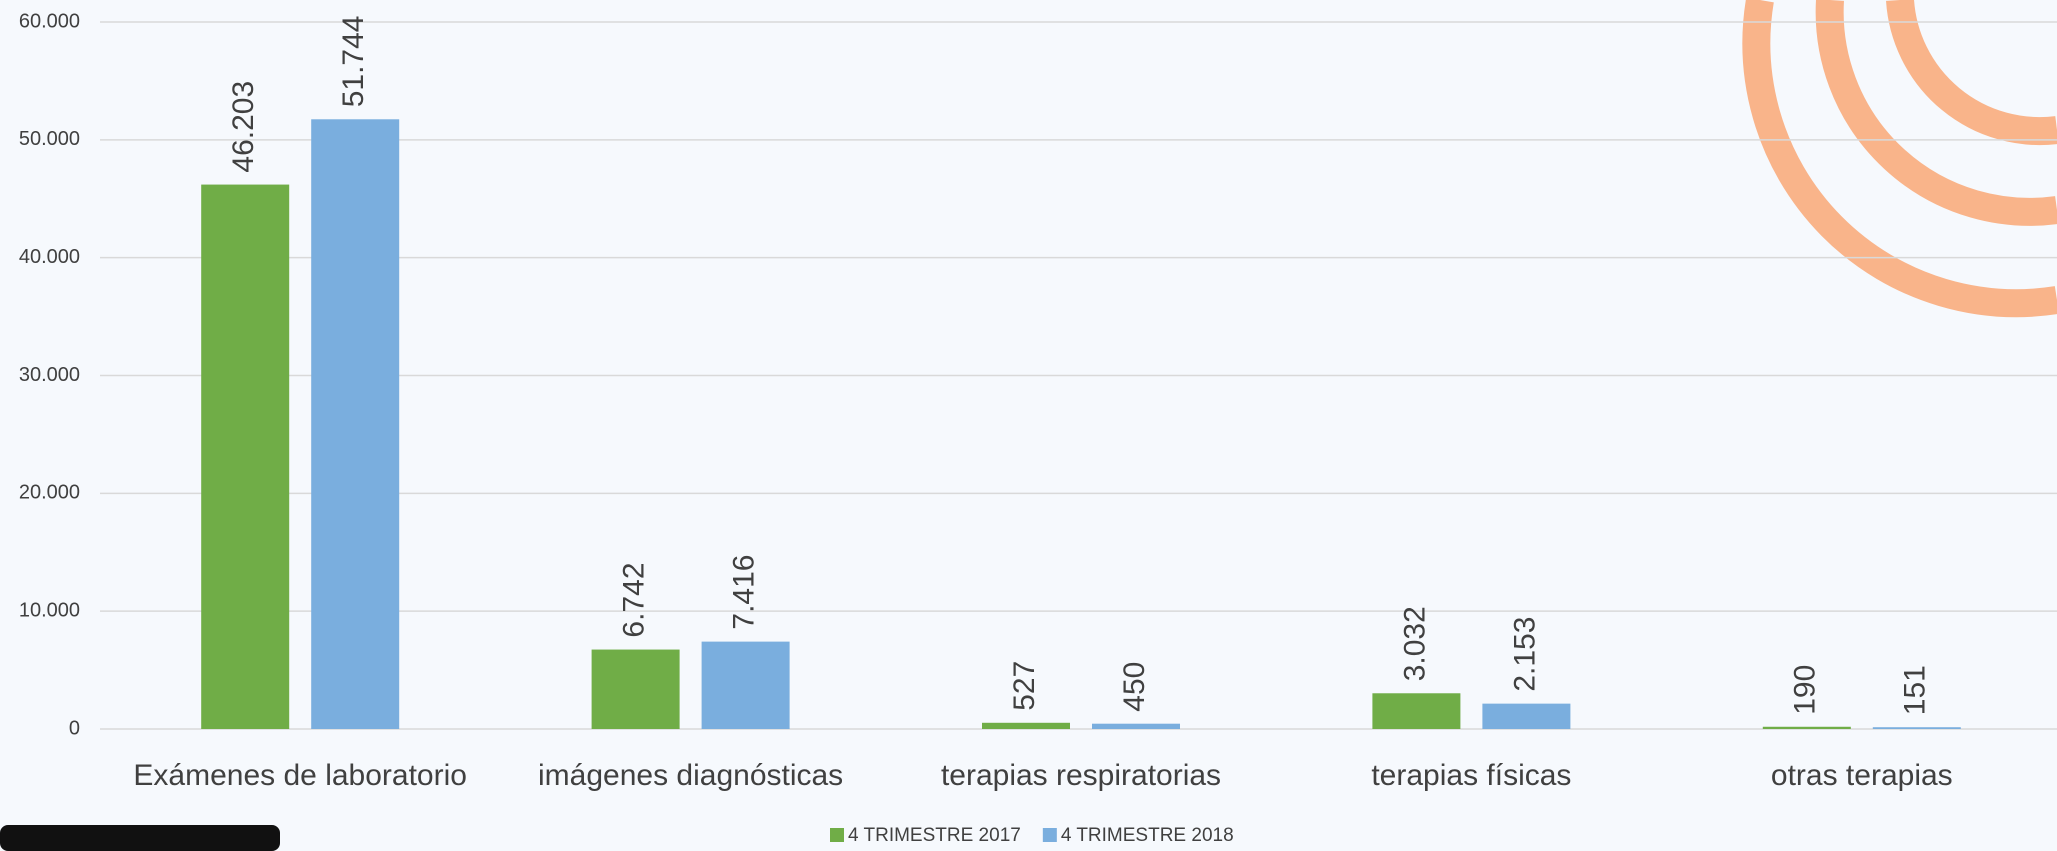  What do you see at coordinates (1147, 835) in the screenshot?
I see `legend-label: 4 TRIMESTRE 2018` at bounding box center [1147, 835].